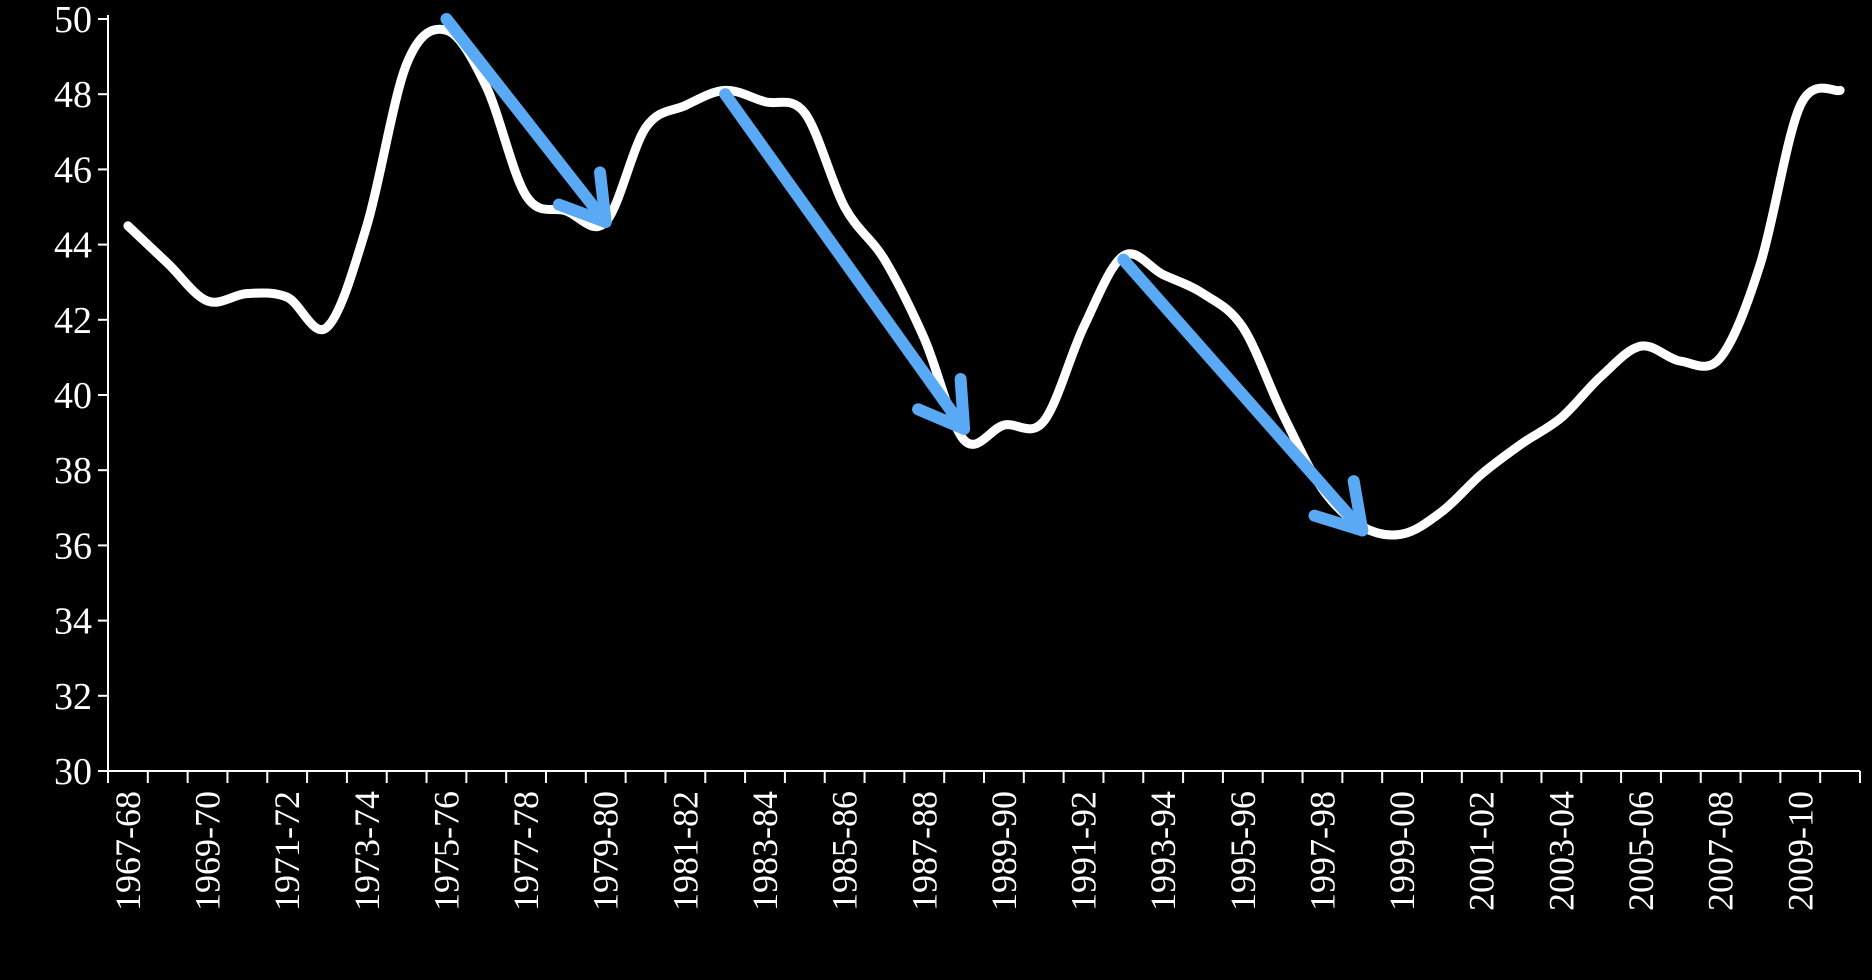  What do you see at coordinates (73, 246) in the screenshot?
I see `y-tick-label: 44` at bounding box center [73, 246].